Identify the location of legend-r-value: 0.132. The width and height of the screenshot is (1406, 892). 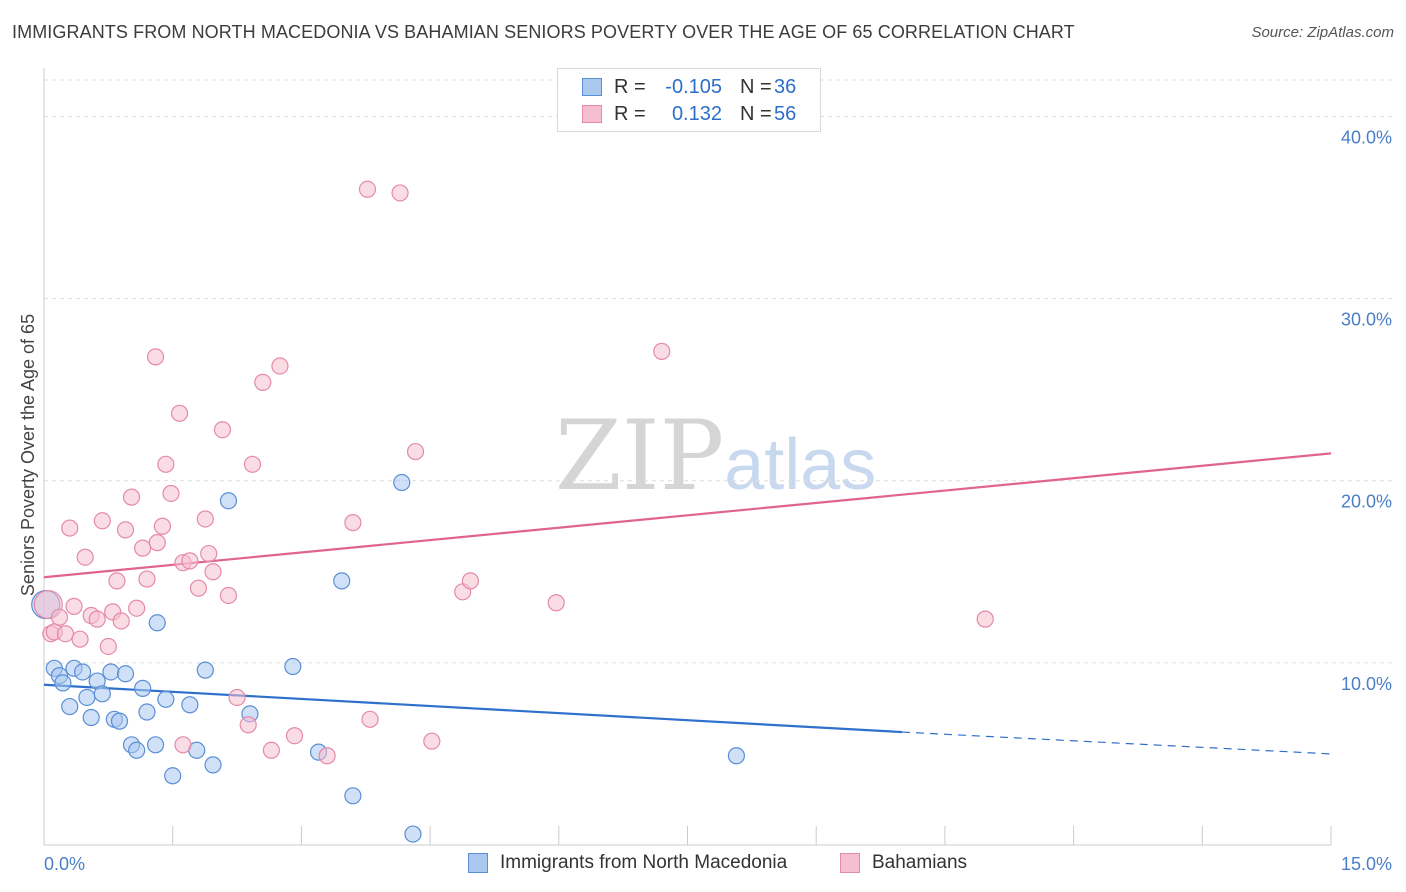
(696, 113).